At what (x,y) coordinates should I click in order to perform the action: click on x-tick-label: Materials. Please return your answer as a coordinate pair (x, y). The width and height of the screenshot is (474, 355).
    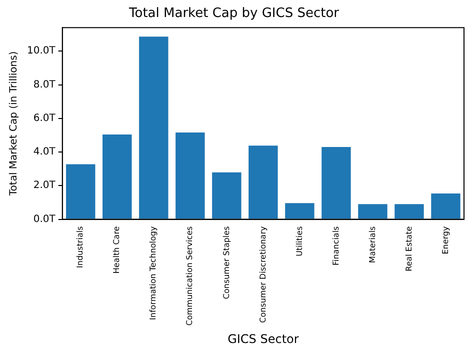
    Looking at the image, I should click on (372, 244).